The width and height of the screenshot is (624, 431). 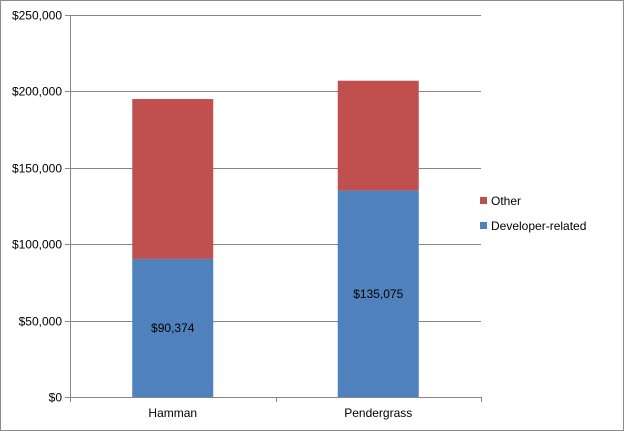 I want to click on y-tick-label: $50,000, so click(x=41, y=322).